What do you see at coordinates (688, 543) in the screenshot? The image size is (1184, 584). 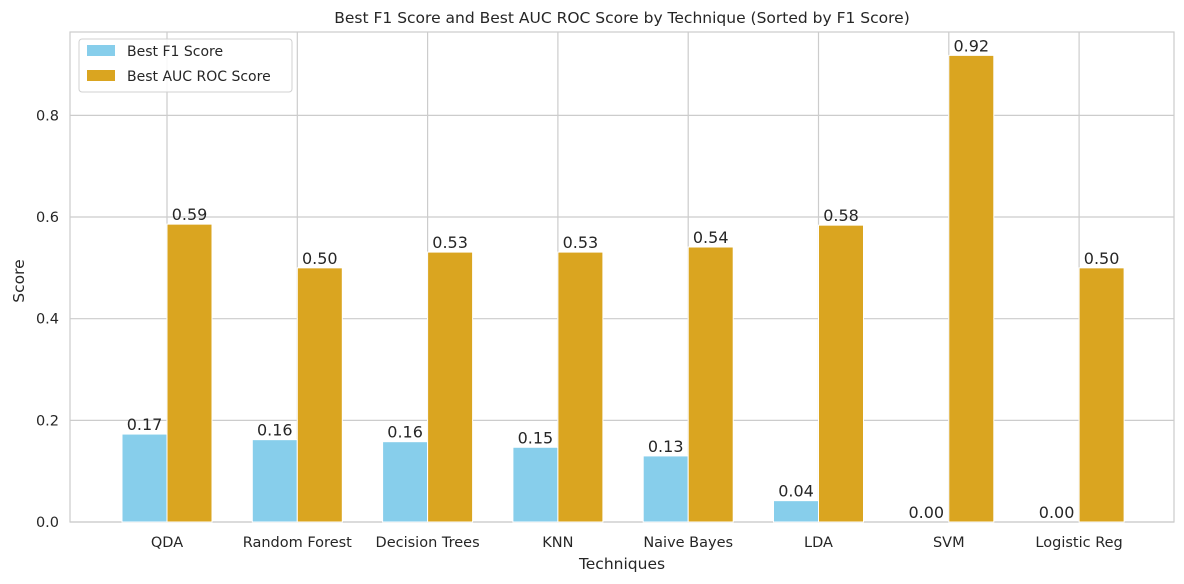 I see `x-tick-label: Naive Bayes` at bounding box center [688, 543].